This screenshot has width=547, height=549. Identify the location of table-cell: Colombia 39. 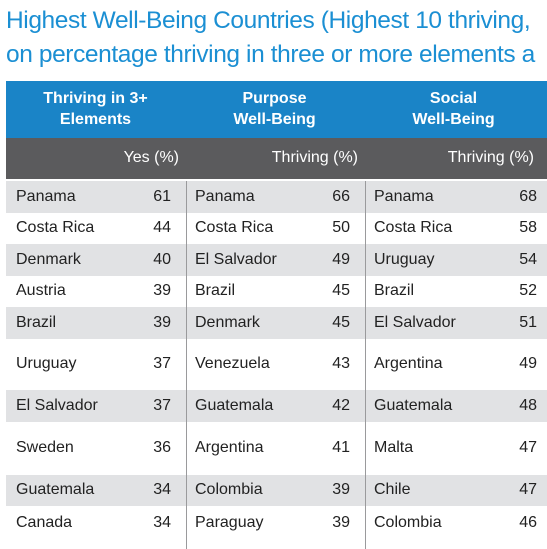
(274, 491).